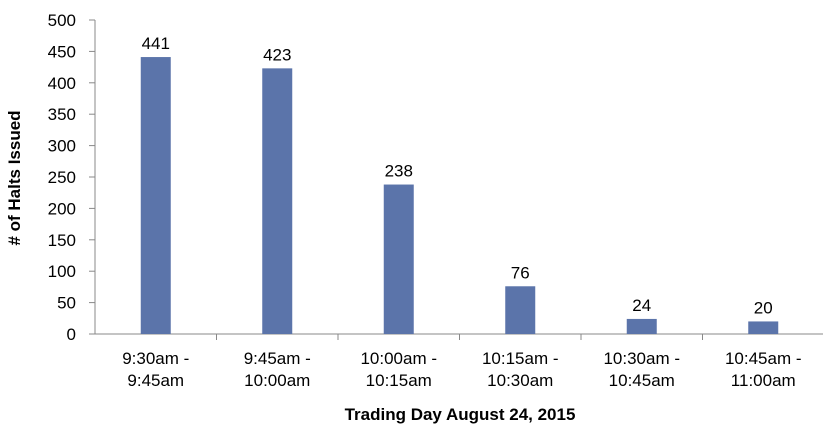  Describe the element at coordinates (62, 146) in the screenshot. I see `y-tick-label: 300` at that location.